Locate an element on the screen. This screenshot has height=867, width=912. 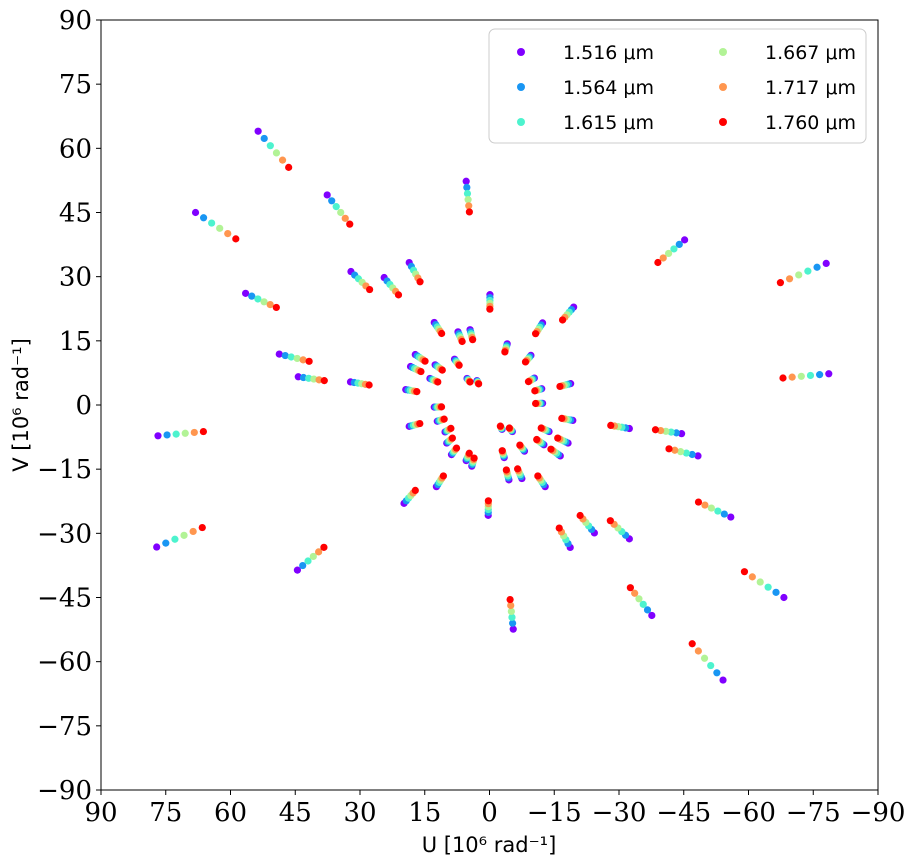
x-tick-label: −15 is located at coordinates (554, 813).